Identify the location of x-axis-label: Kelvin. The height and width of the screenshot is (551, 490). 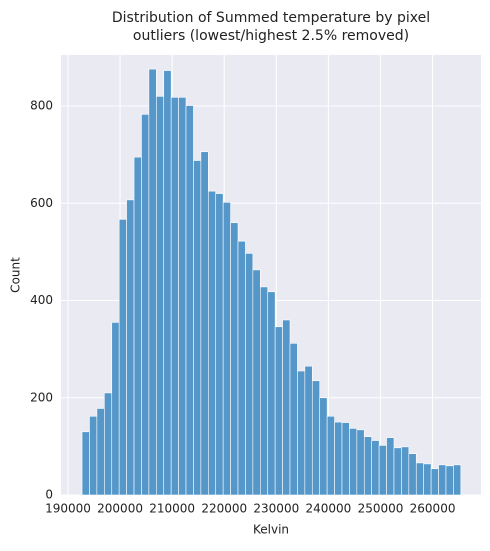
(271, 530).